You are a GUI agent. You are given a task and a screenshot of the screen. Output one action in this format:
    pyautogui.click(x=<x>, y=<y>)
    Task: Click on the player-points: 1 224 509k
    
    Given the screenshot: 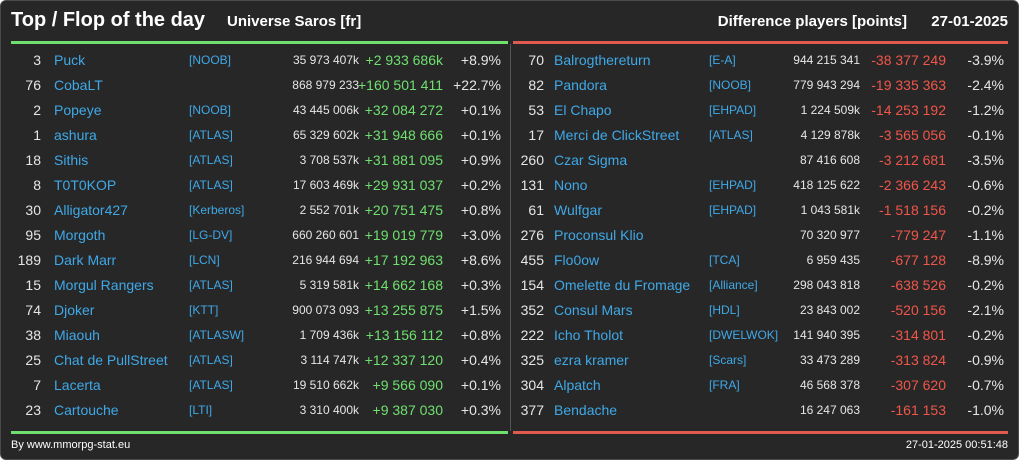 What is the action you would take?
    pyautogui.click(x=830, y=110)
    